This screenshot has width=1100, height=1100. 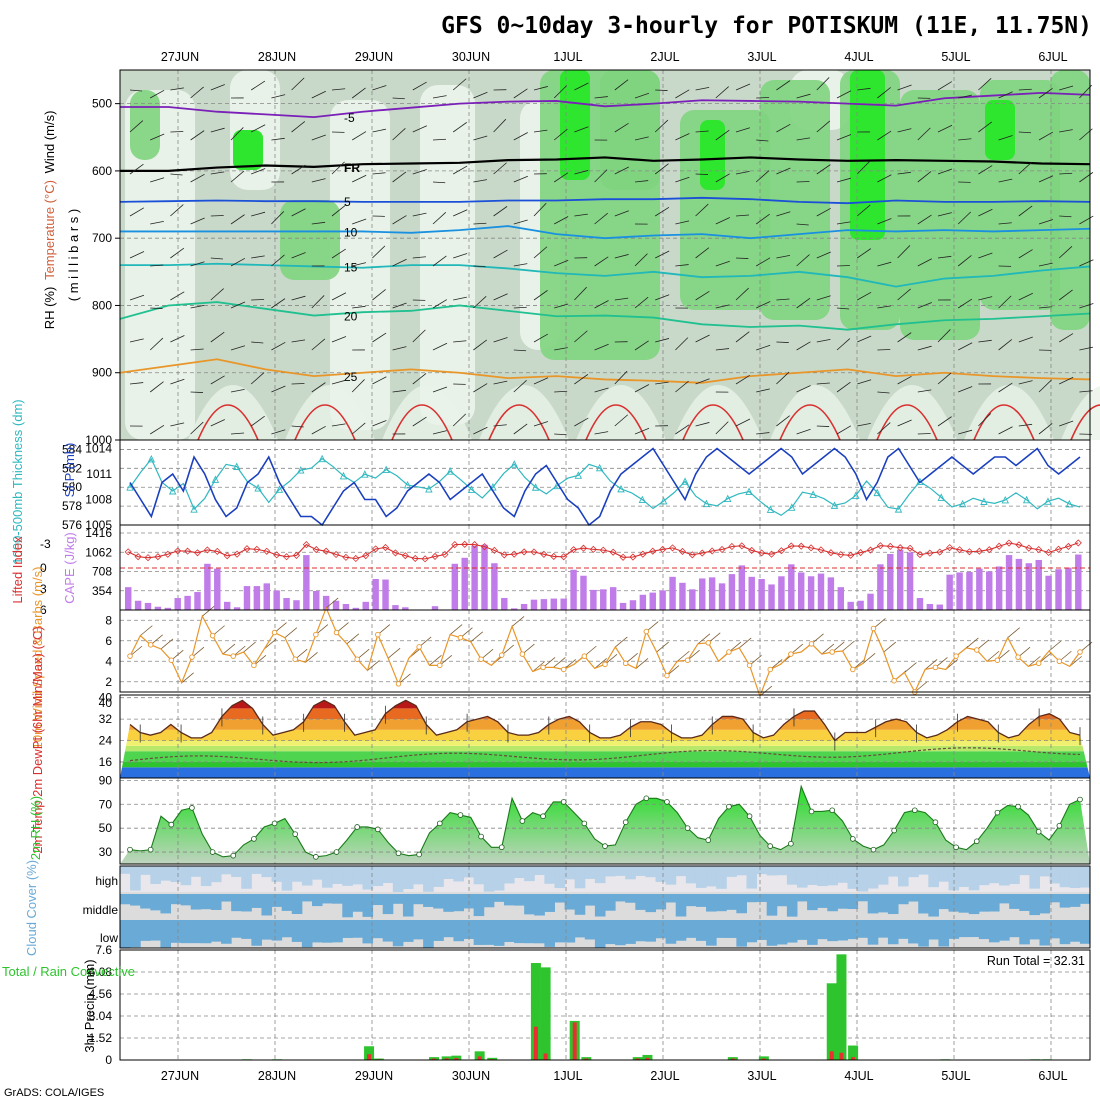 What do you see at coordinates (351, 267) in the screenshot?
I see `isotherm-label-4: 15` at bounding box center [351, 267].